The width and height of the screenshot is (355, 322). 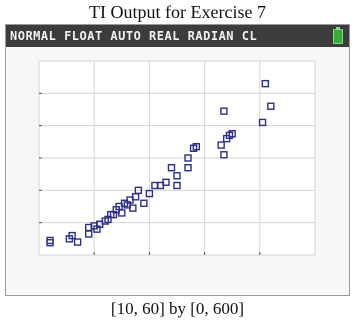 I want to click on mode-indicators: NORMAL FLOAT AUTO REAL RADIAN CL, so click(x=134, y=36).